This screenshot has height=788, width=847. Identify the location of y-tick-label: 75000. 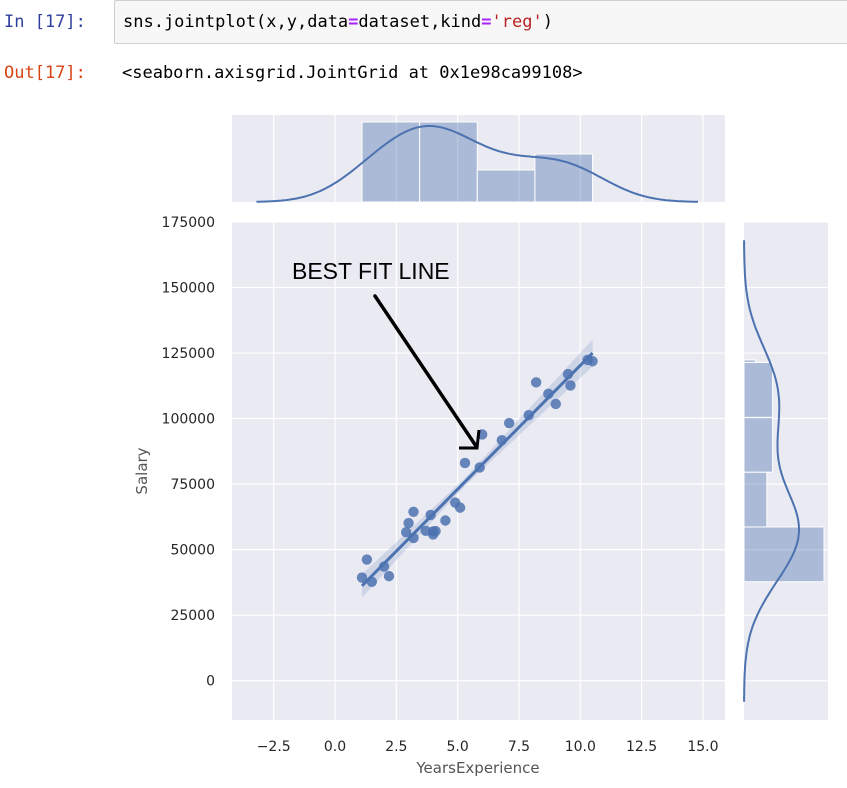
(192, 485).